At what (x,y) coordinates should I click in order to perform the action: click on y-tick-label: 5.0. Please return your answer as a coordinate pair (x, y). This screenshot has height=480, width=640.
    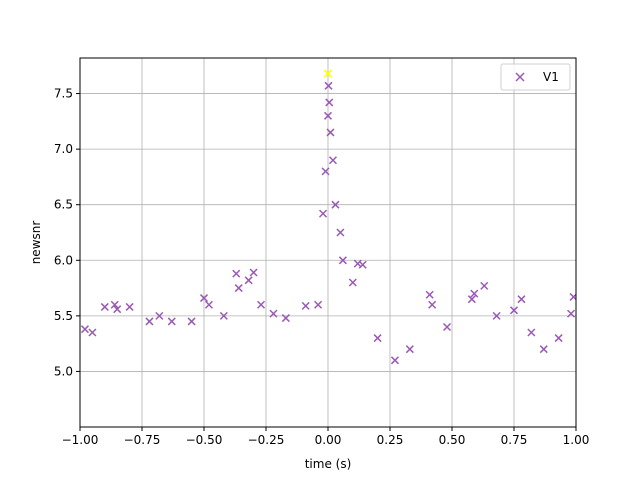
    Looking at the image, I should click on (63, 371).